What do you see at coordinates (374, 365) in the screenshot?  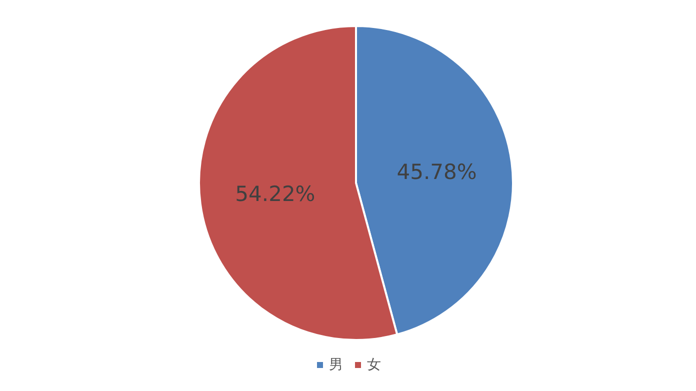 I see `legend-label: 女` at bounding box center [374, 365].